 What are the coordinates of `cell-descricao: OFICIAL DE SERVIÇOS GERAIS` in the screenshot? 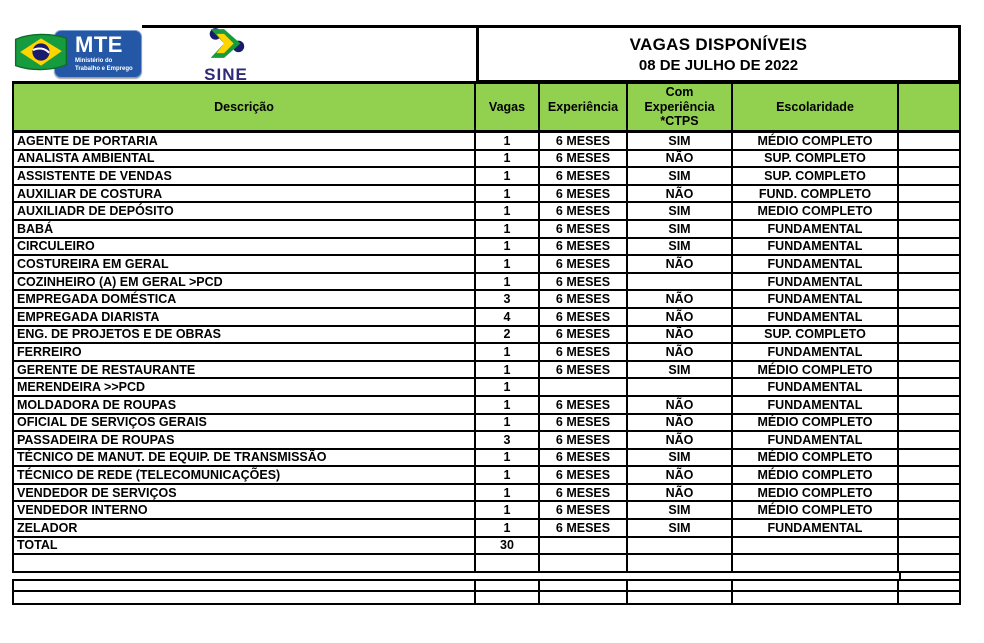 It's located at (244, 423).